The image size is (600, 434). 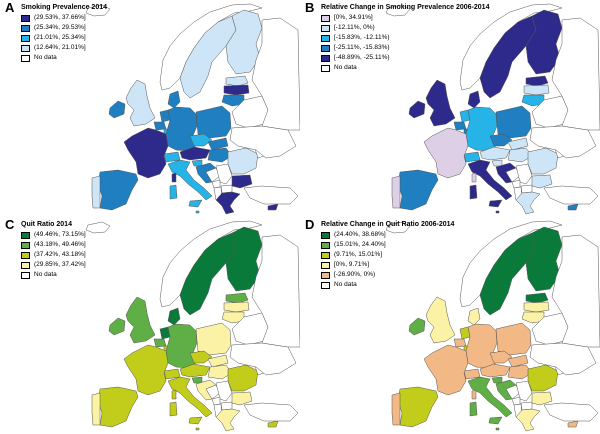 What do you see at coordinates (440, 320) in the screenshot?
I see `region-uk` at bounding box center [440, 320].